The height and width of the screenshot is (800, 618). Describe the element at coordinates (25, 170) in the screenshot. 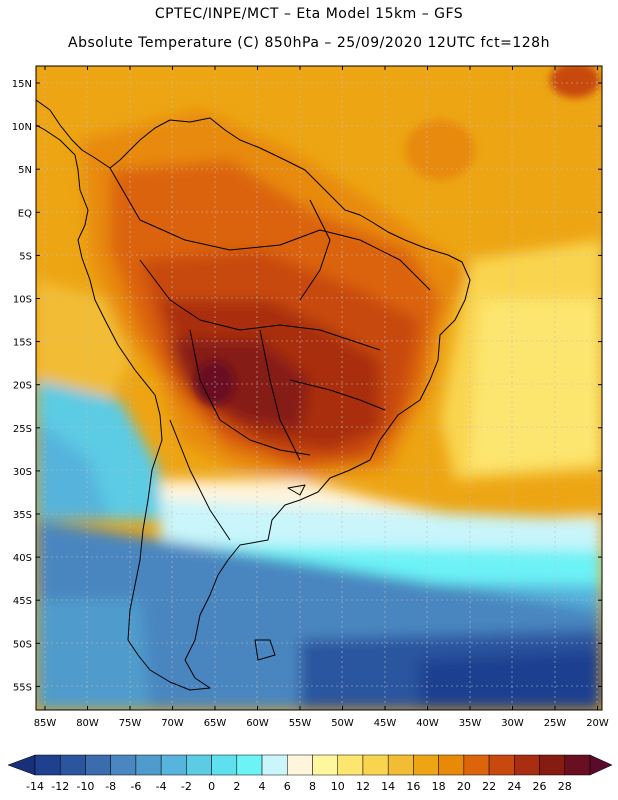

I see `lat-tick-label: 5N` at that location.